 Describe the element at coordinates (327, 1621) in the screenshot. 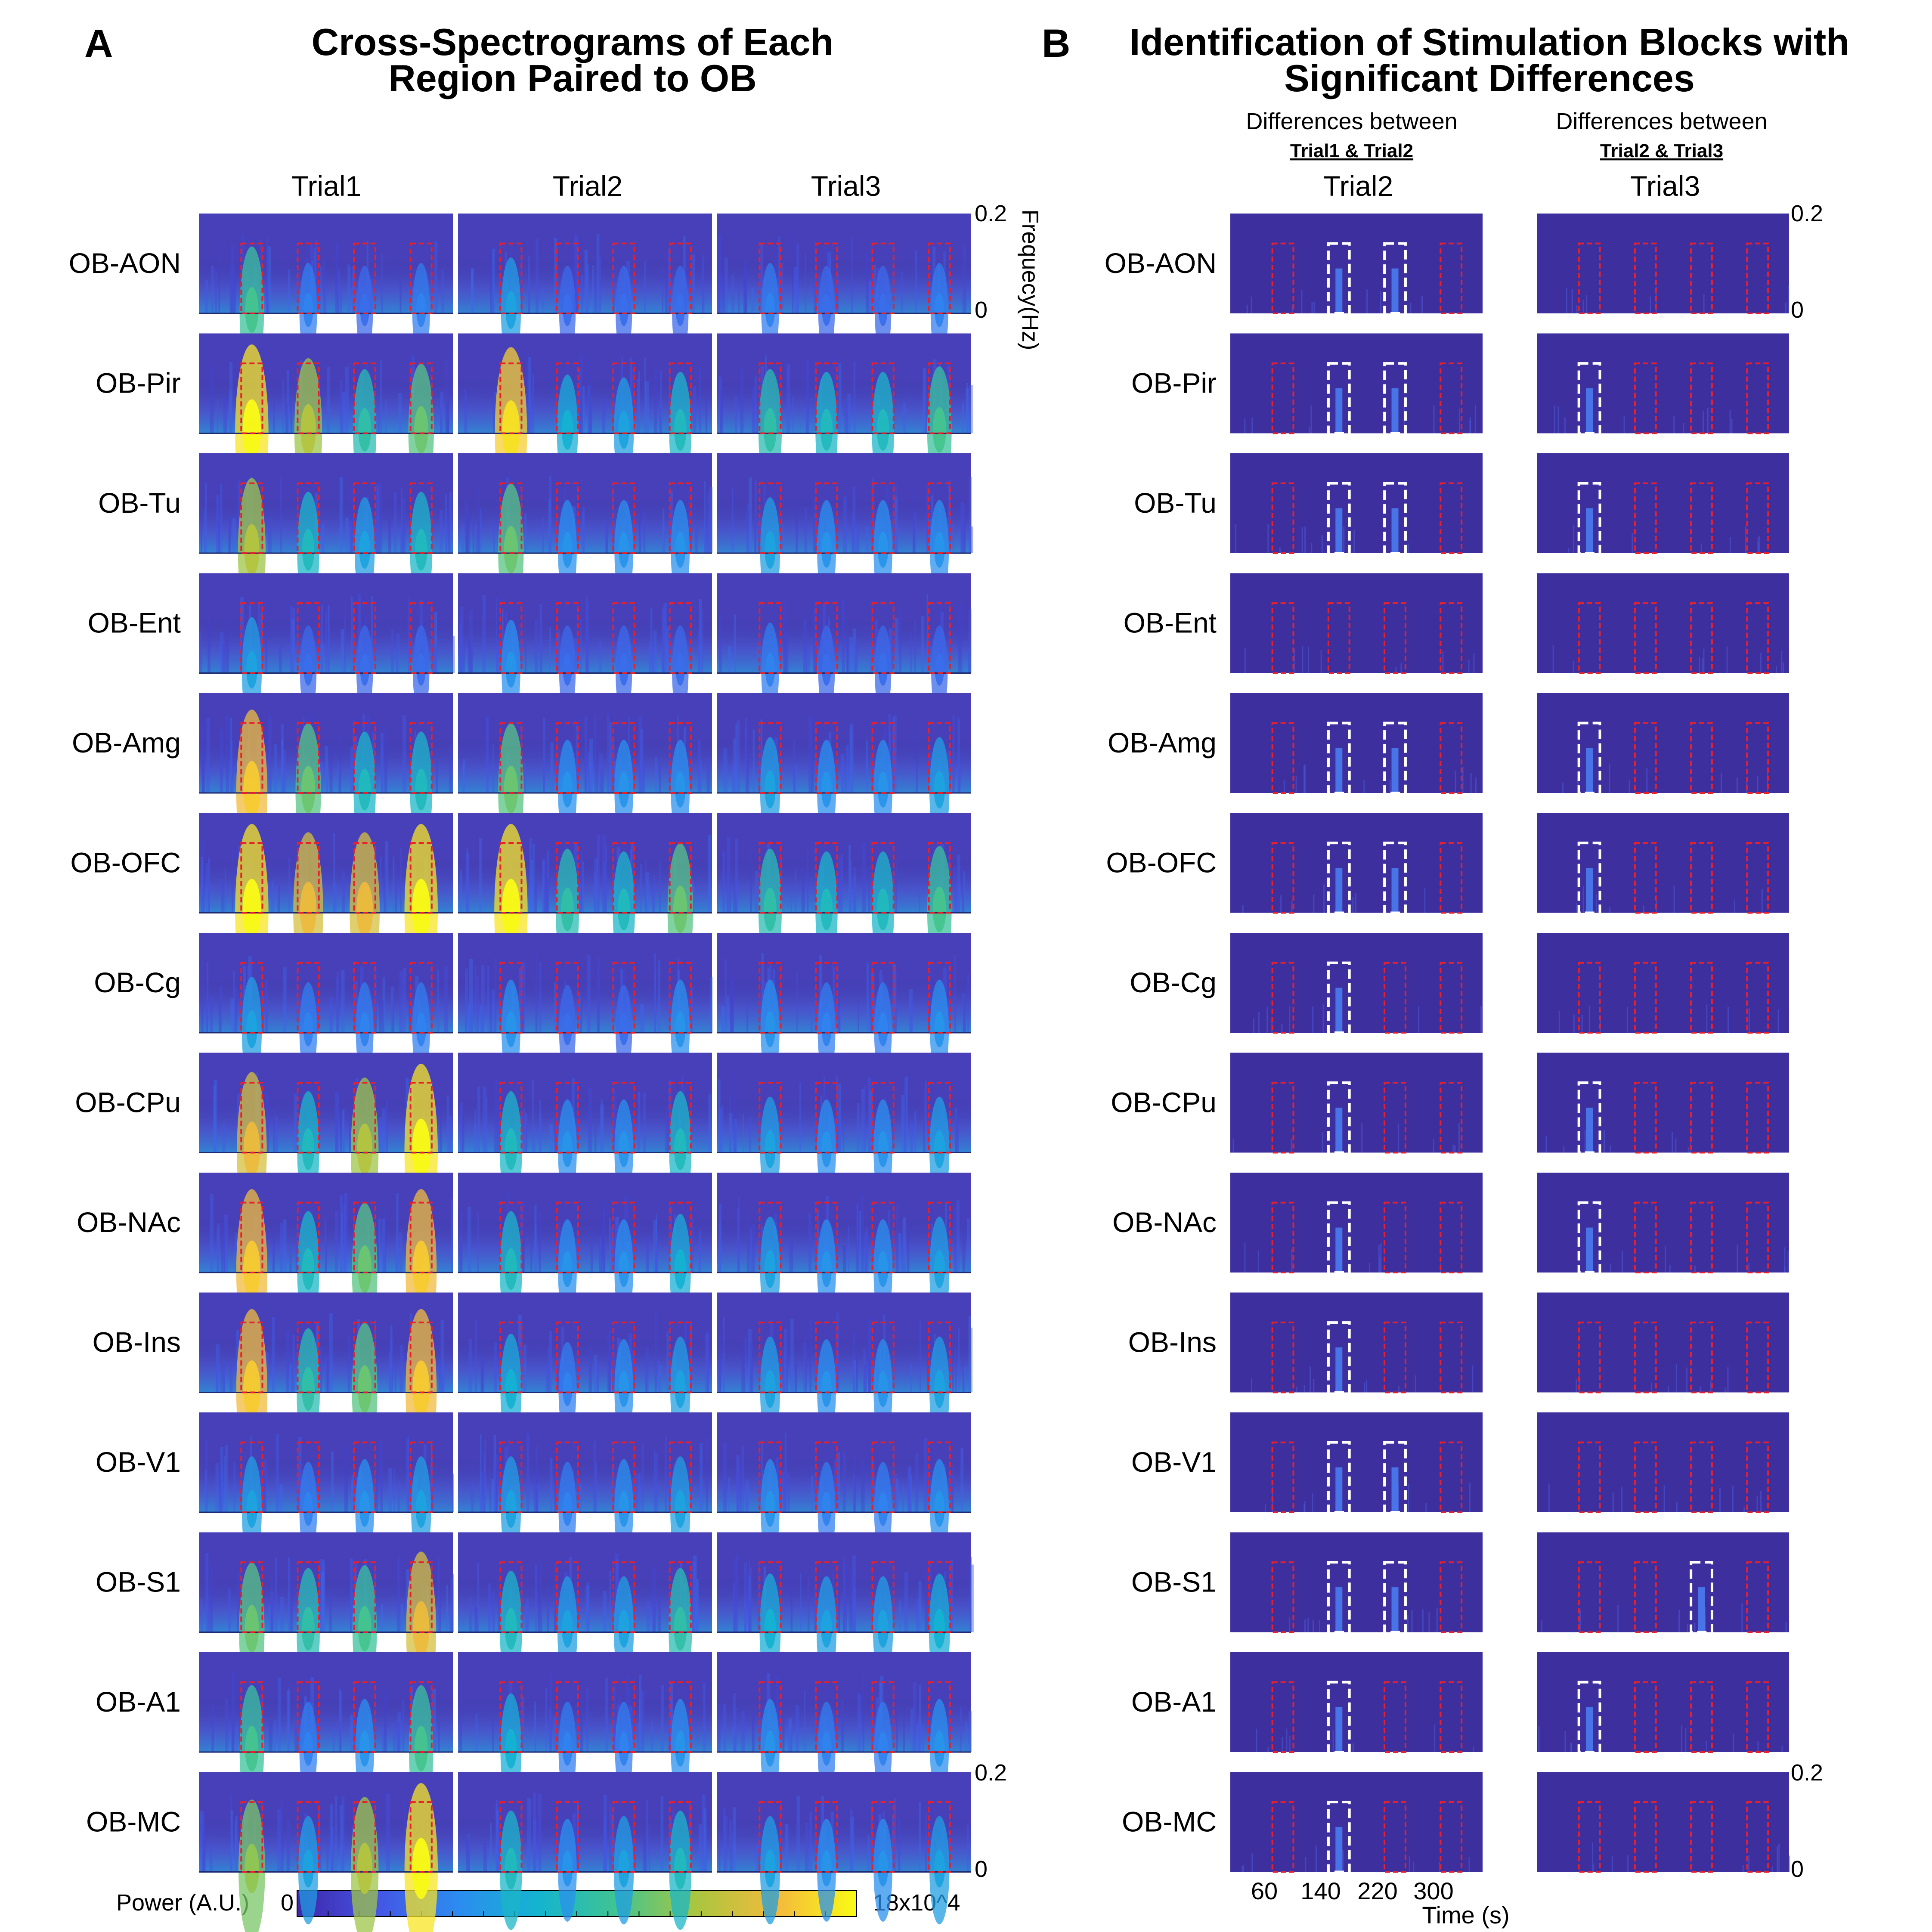

I see `spectrogram-ob-s1-trial1` at that location.